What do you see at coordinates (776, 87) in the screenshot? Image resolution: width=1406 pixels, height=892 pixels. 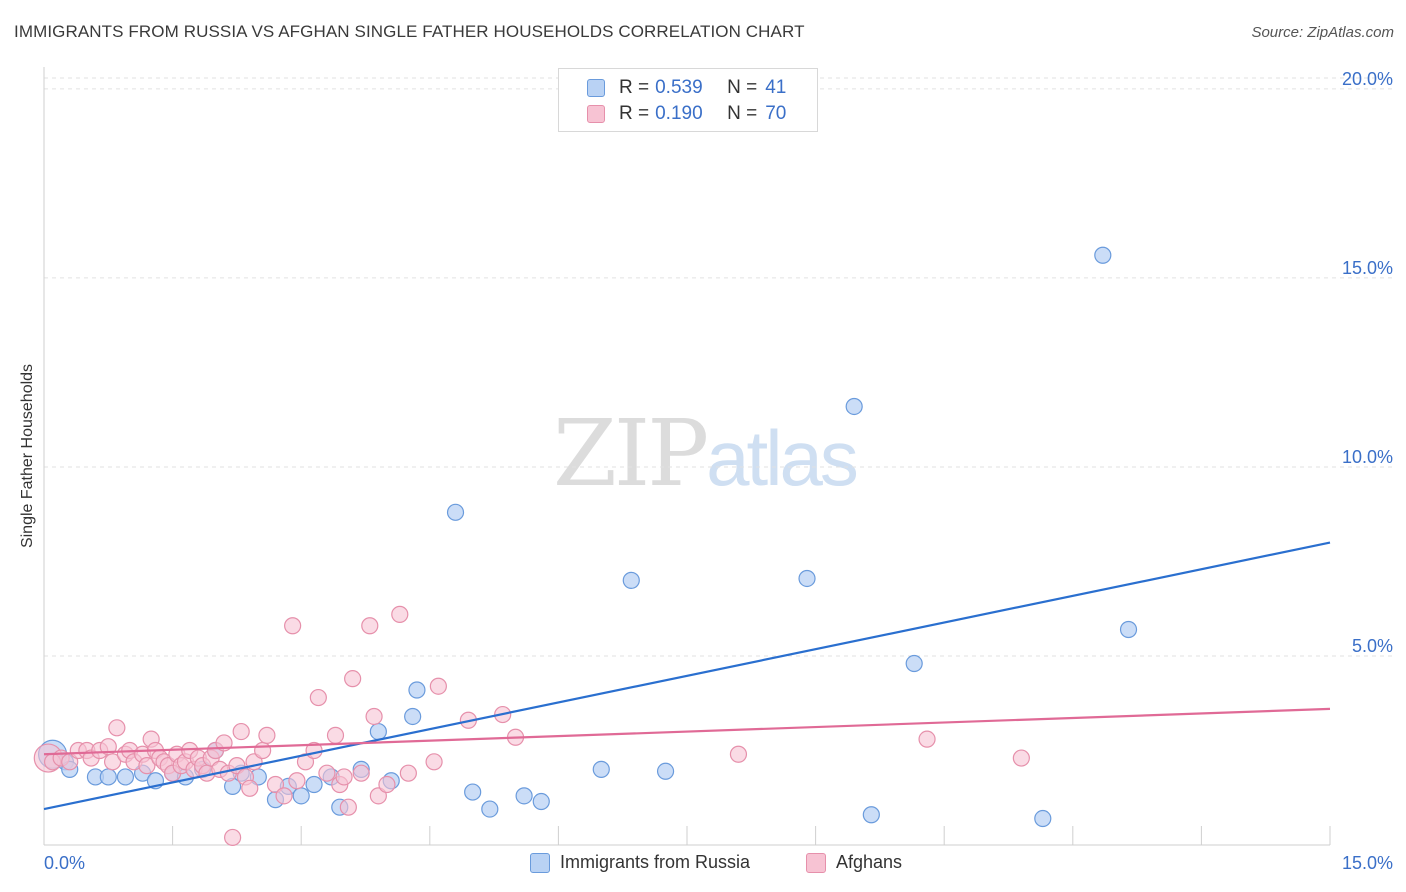 I see `legend-n-value: 41` at bounding box center [776, 87].